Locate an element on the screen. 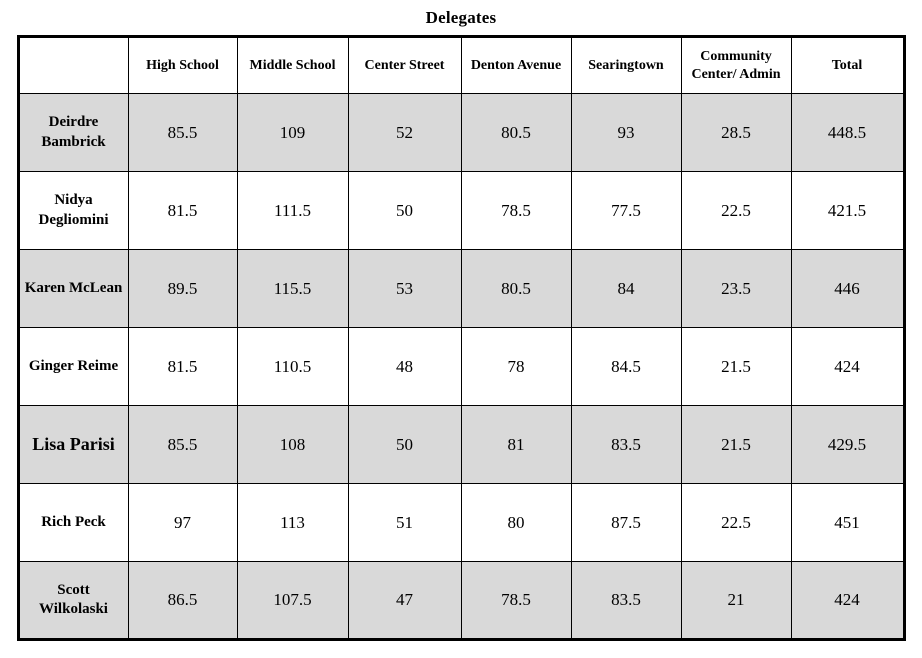 This screenshot has height=658, width=922. value-cell: 81 is located at coordinates (516, 444).